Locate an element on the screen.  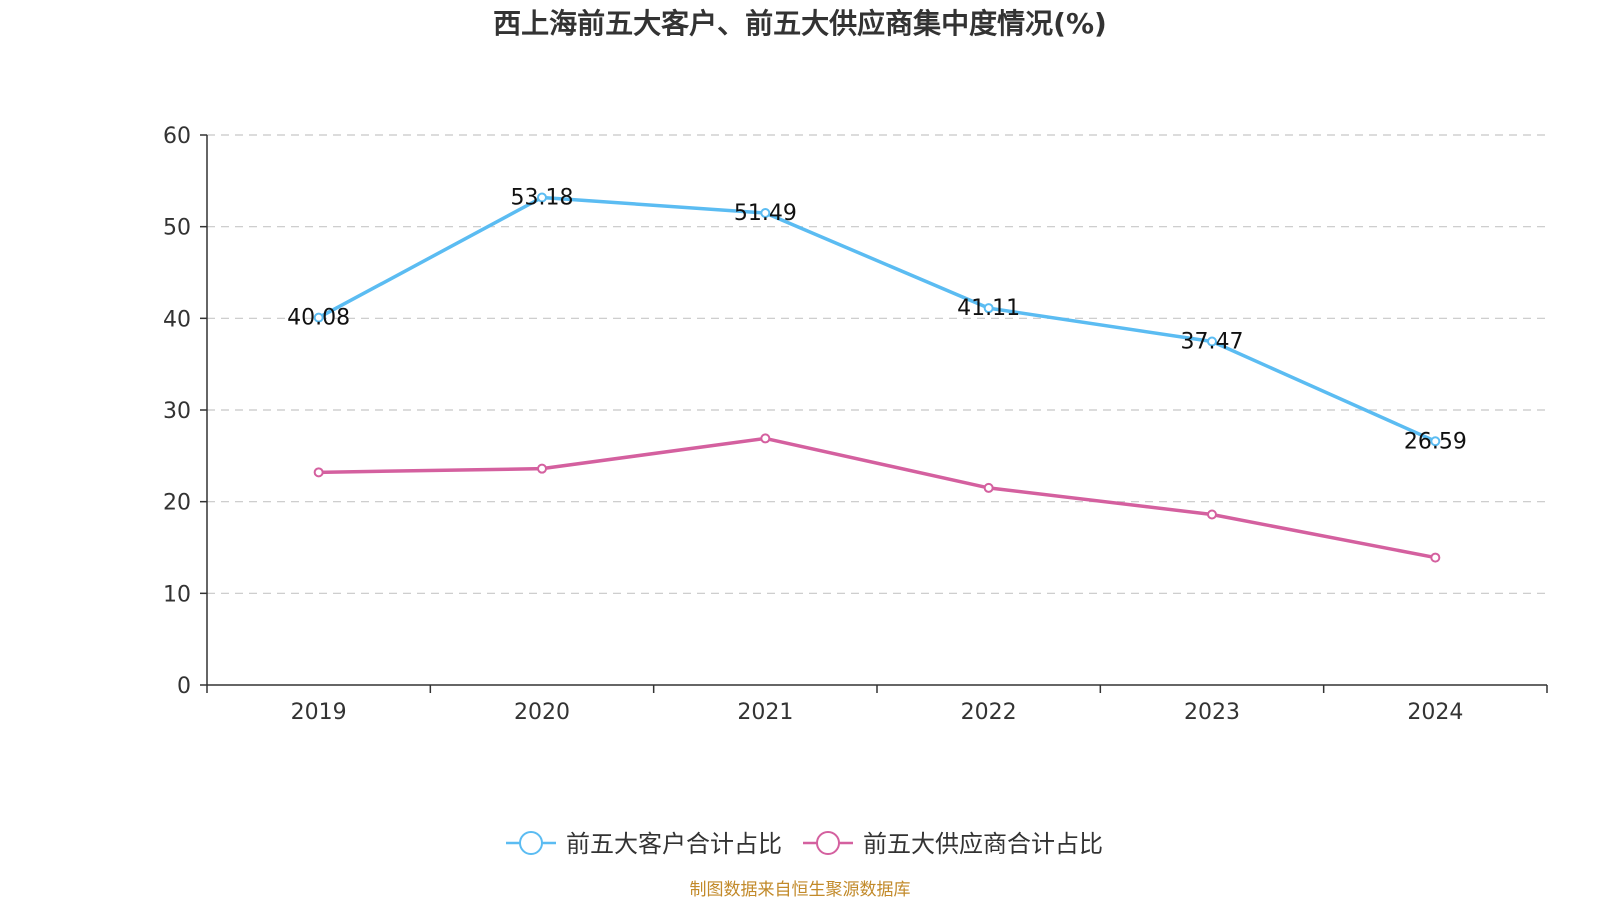
x-tick-label: 2022 is located at coordinates (989, 712).